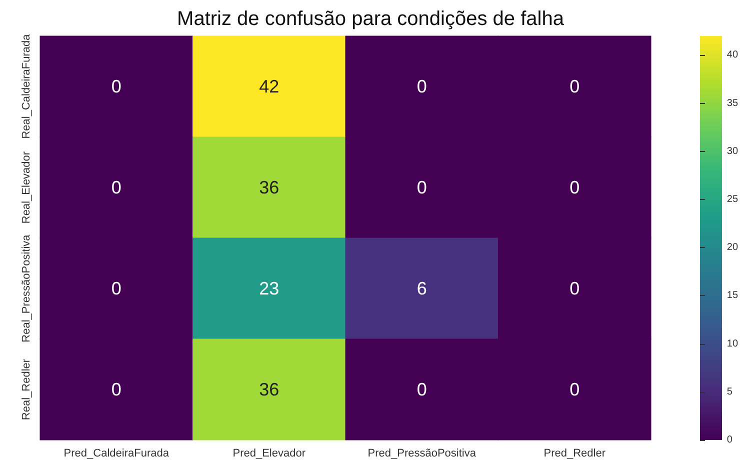 The height and width of the screenshot is (470, 741). I want to click on data-label: 23, so click(269, 288).